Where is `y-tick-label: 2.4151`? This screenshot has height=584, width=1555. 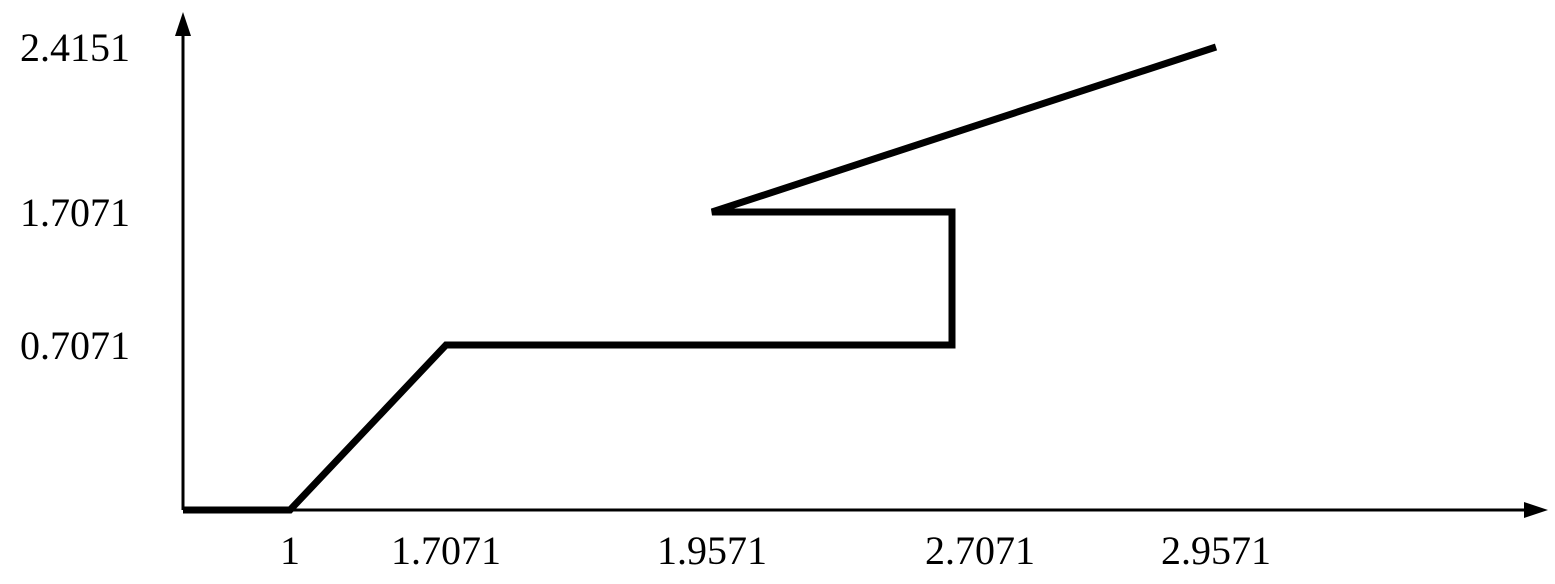 y-tick-label: 2.4151 is located at coordinates (75, 47).